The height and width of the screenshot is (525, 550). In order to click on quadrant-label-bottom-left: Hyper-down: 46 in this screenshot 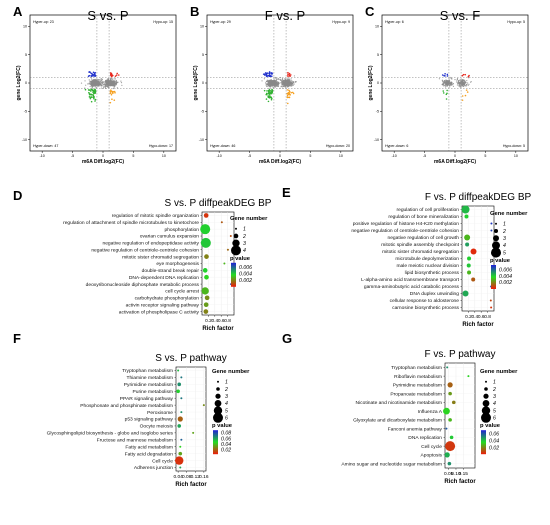, I will do `click(222, 146)`.